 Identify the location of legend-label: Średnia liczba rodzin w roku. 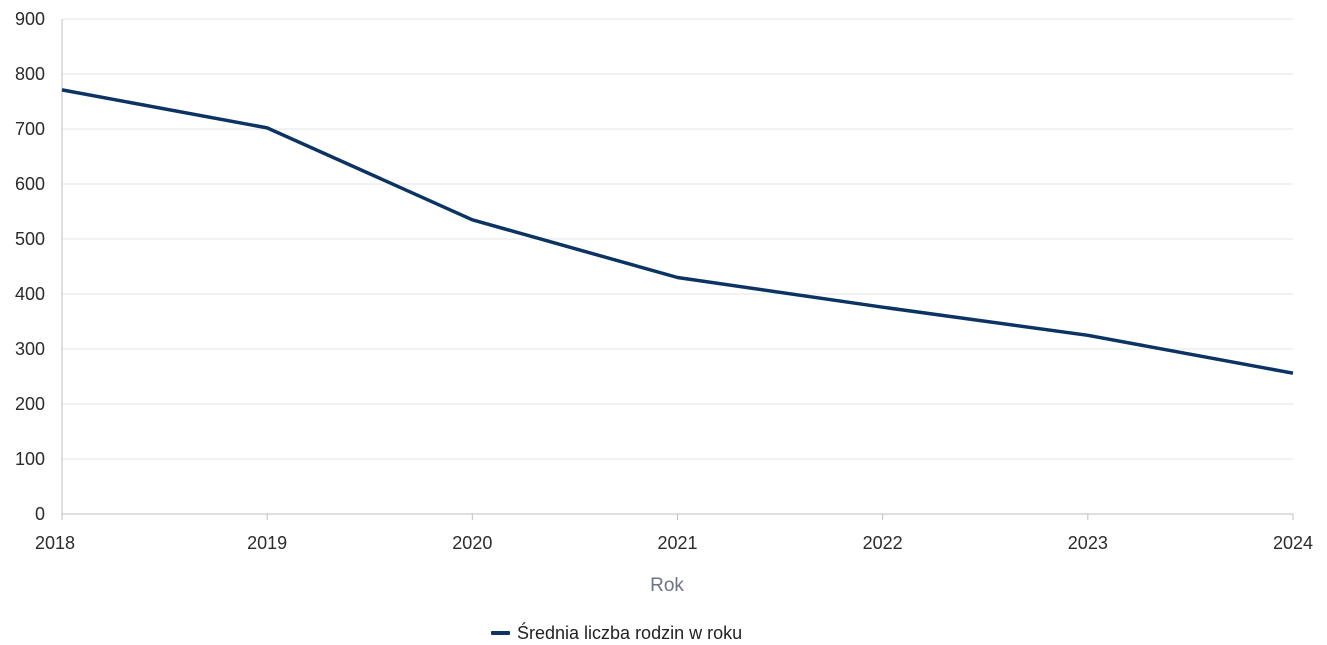
(629, 632).